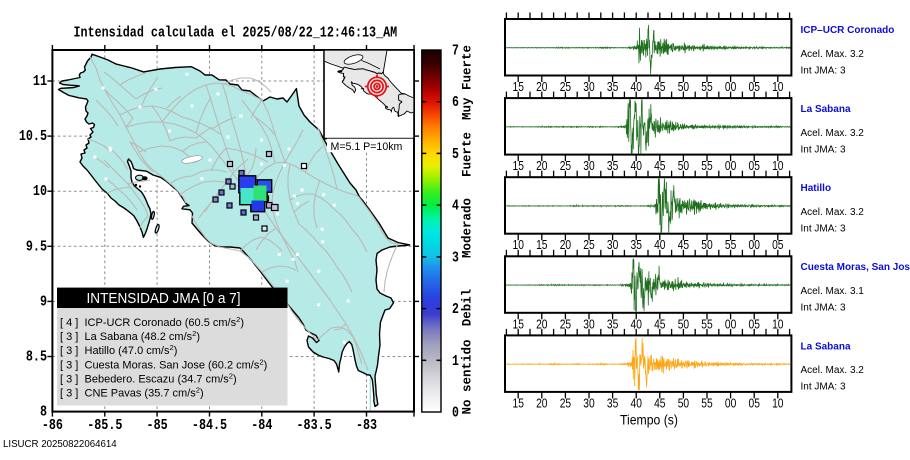 This screenshot has height=460, width=910. What do you see at coordinates (36, 356) in the screenshot?
I see `svg-text: 8.5` at bounding box center [36, 356].